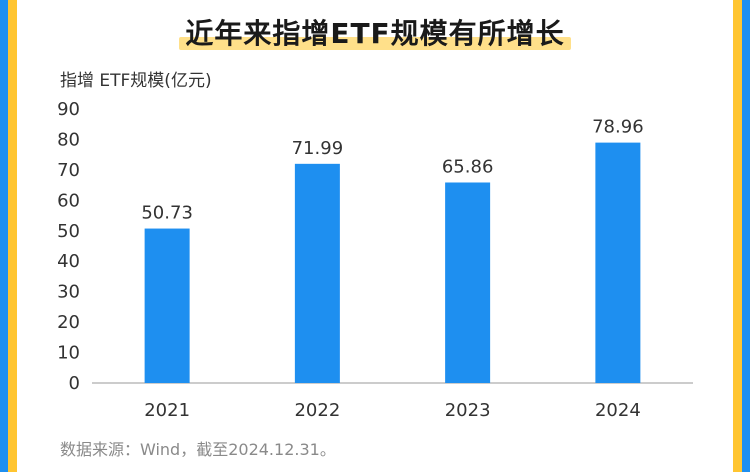 The width and height of the screenshot is (750, 472). I want to click on data-label: 78.96, so click(618, 127).